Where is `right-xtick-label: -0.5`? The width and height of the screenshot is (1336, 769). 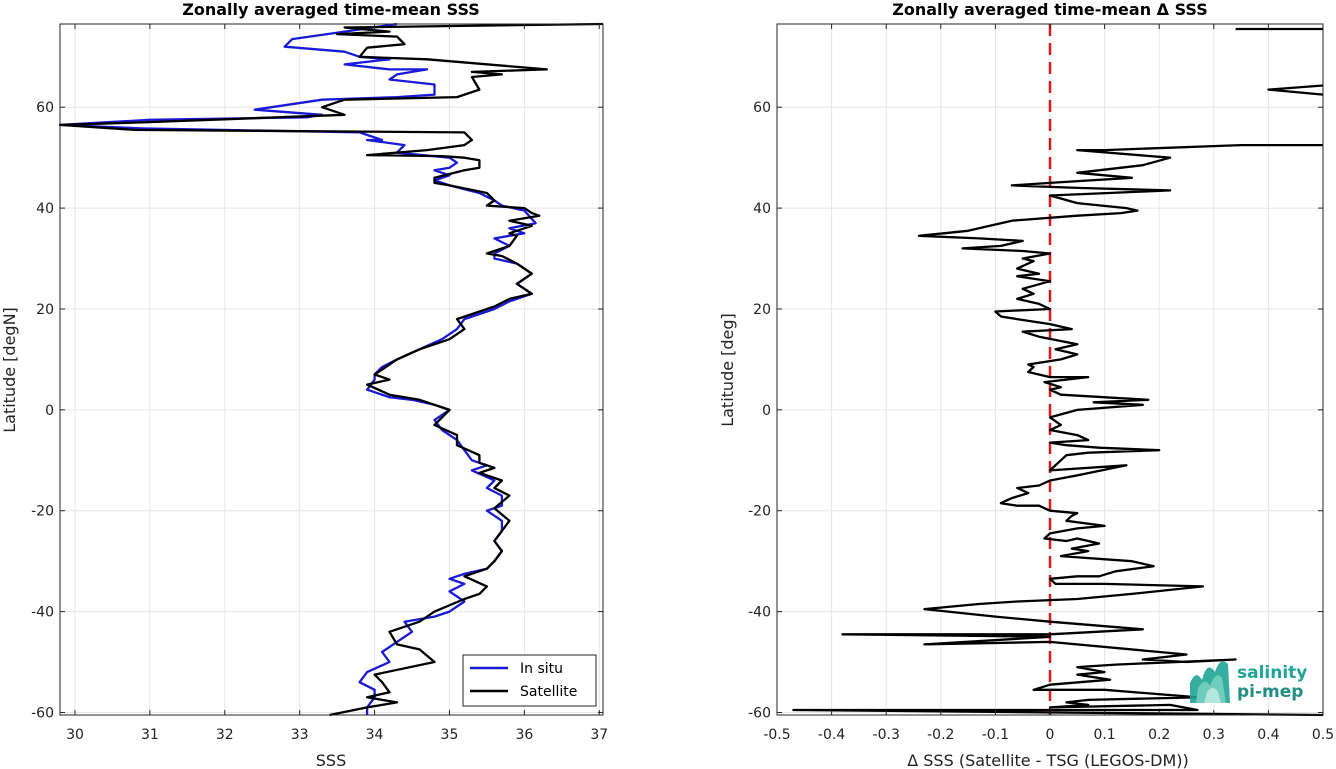 right-xtick-label: -0.5 is located at coordinates (776, 735).